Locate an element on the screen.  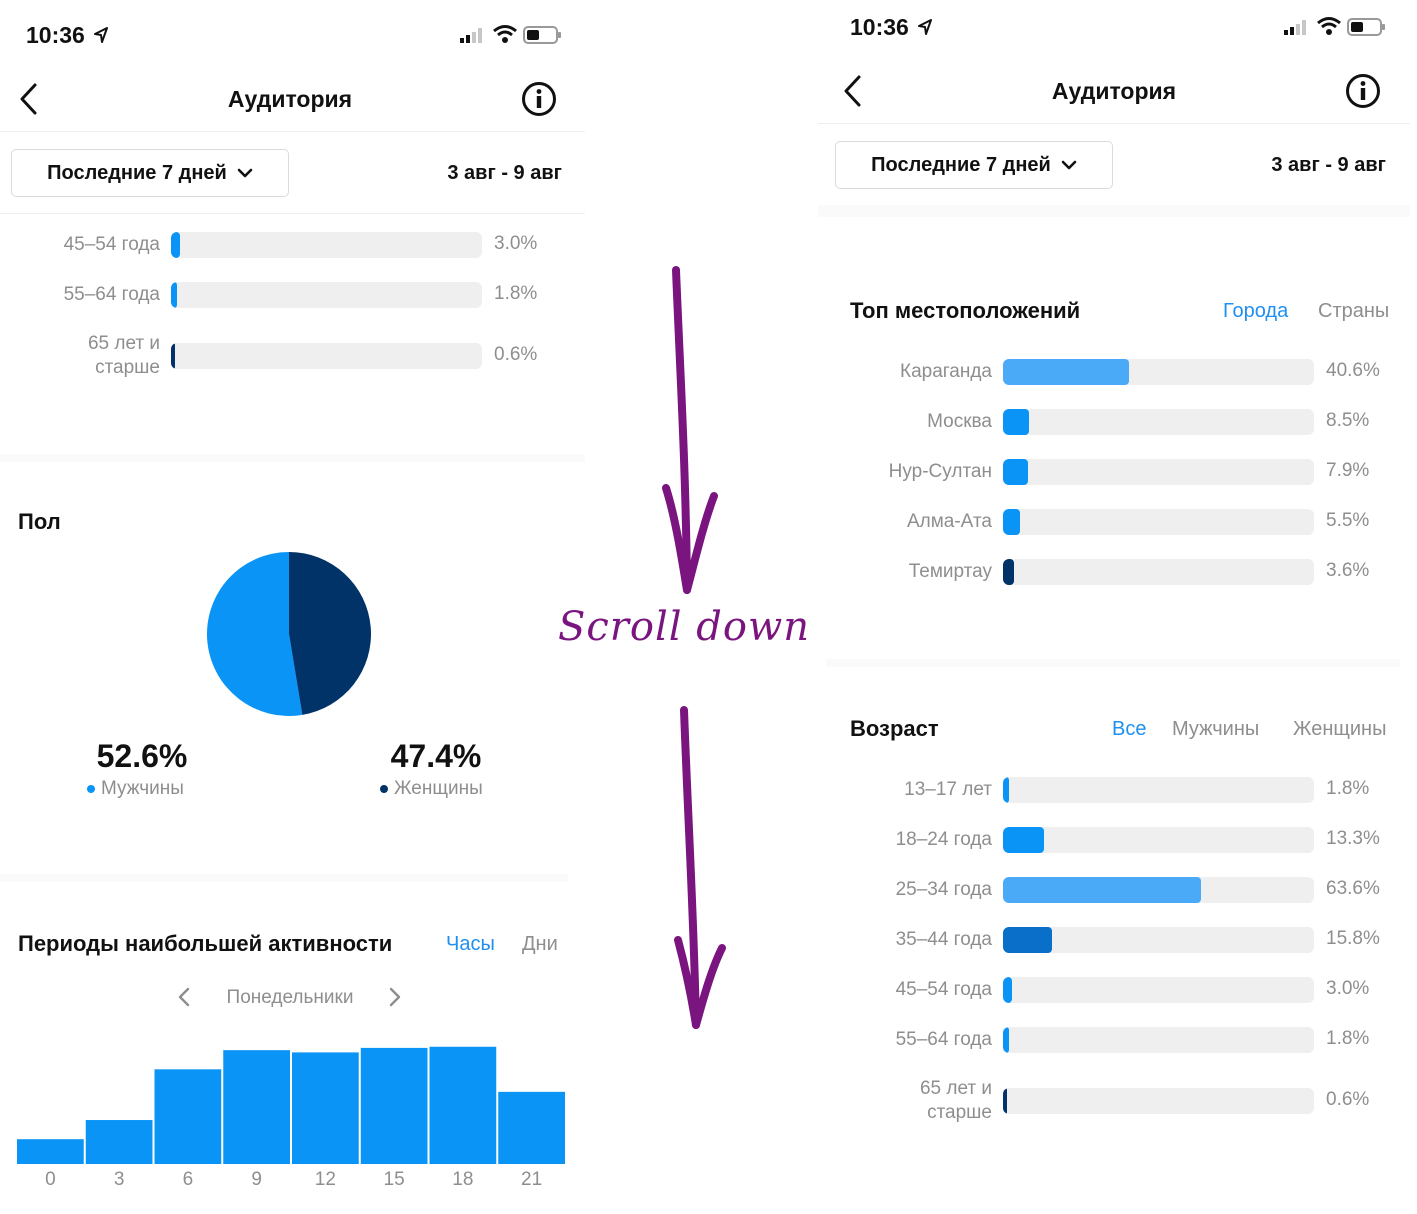
left-age-bar-fill is located at coordinates (174, 295).